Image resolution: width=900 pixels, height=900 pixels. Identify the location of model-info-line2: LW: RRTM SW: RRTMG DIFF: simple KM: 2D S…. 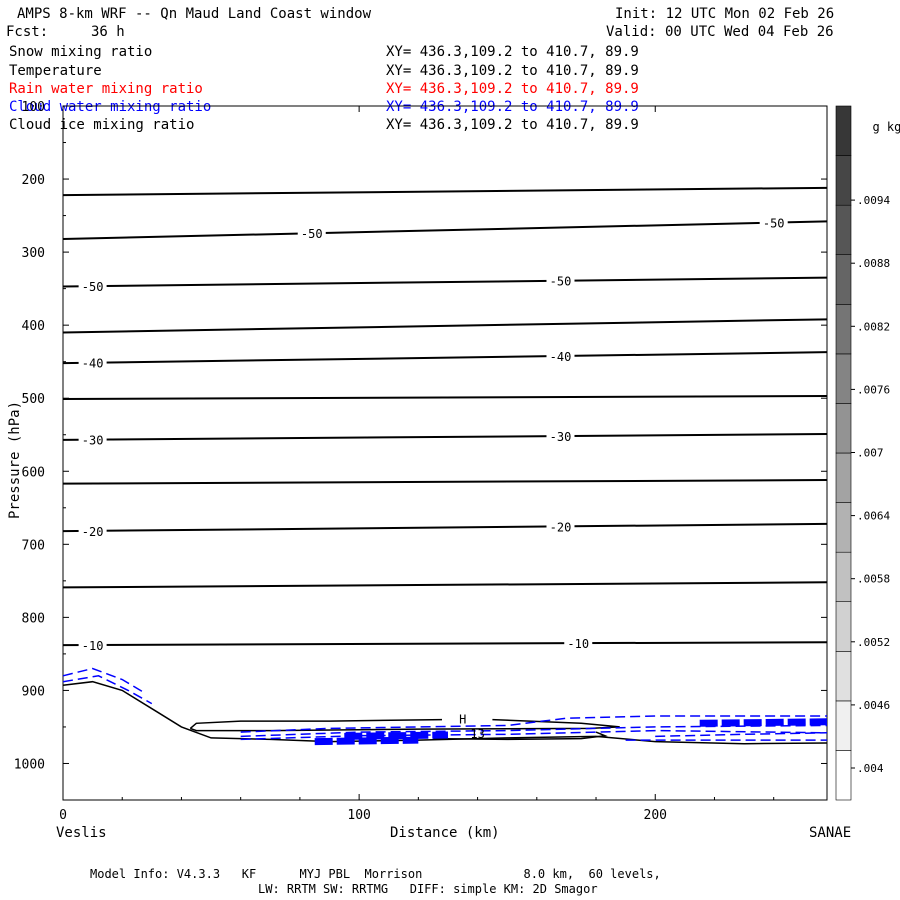
(428, 889).